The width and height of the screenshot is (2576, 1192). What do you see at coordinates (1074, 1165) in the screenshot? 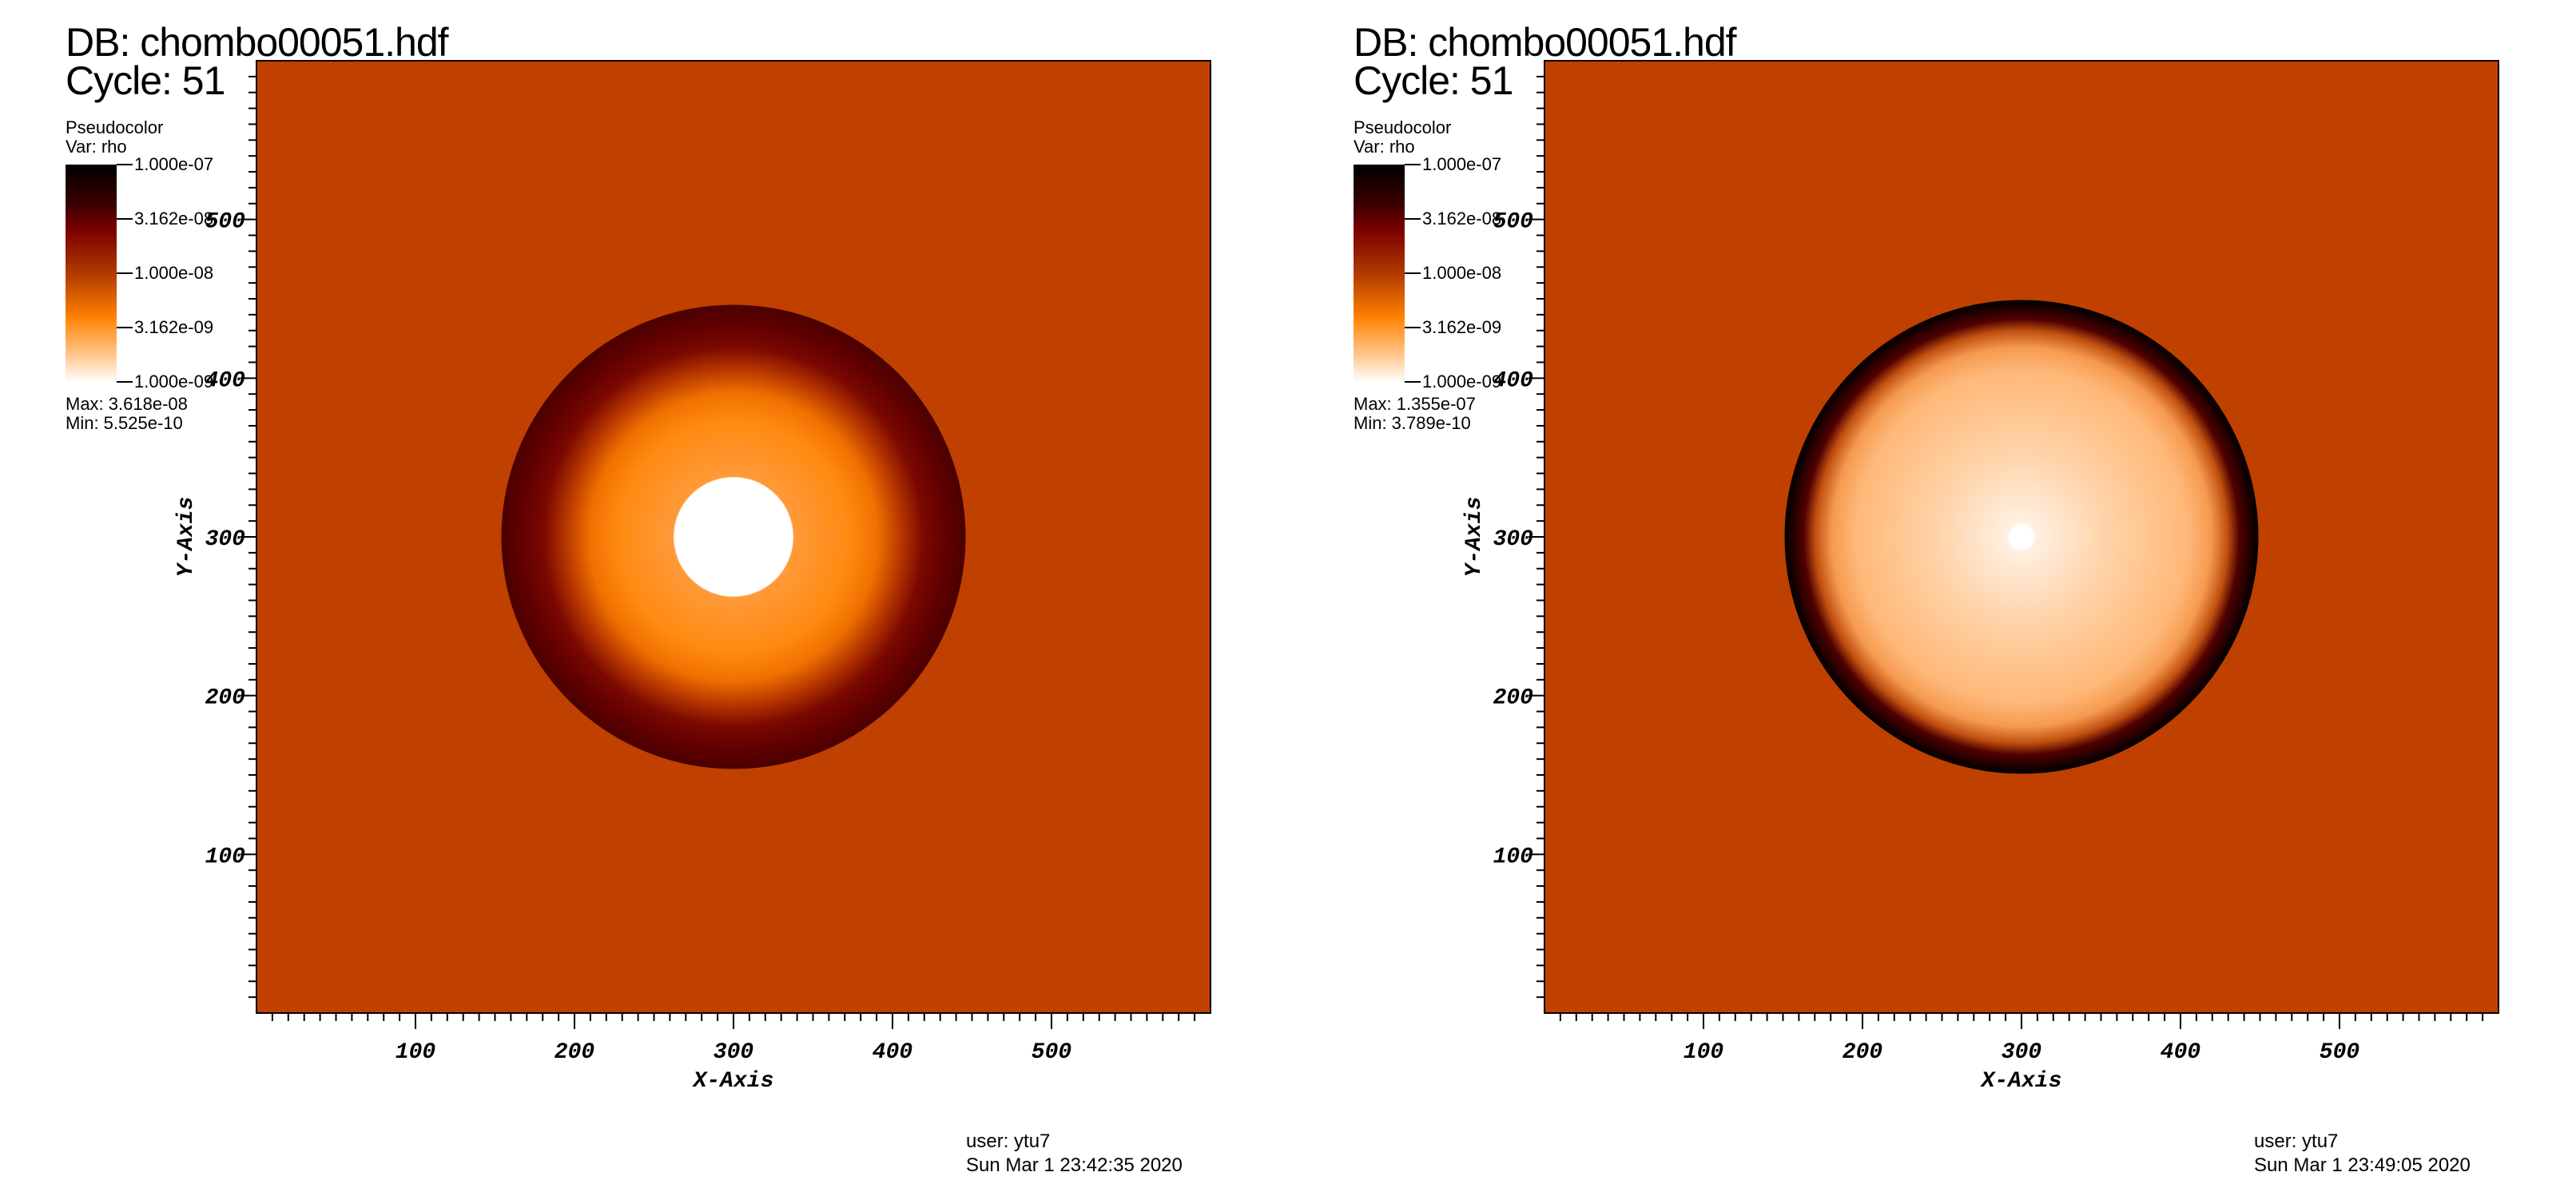
I see `date-label: Sun Mar 1 23:42:35 2020` at bounding box center [1074, 1165].